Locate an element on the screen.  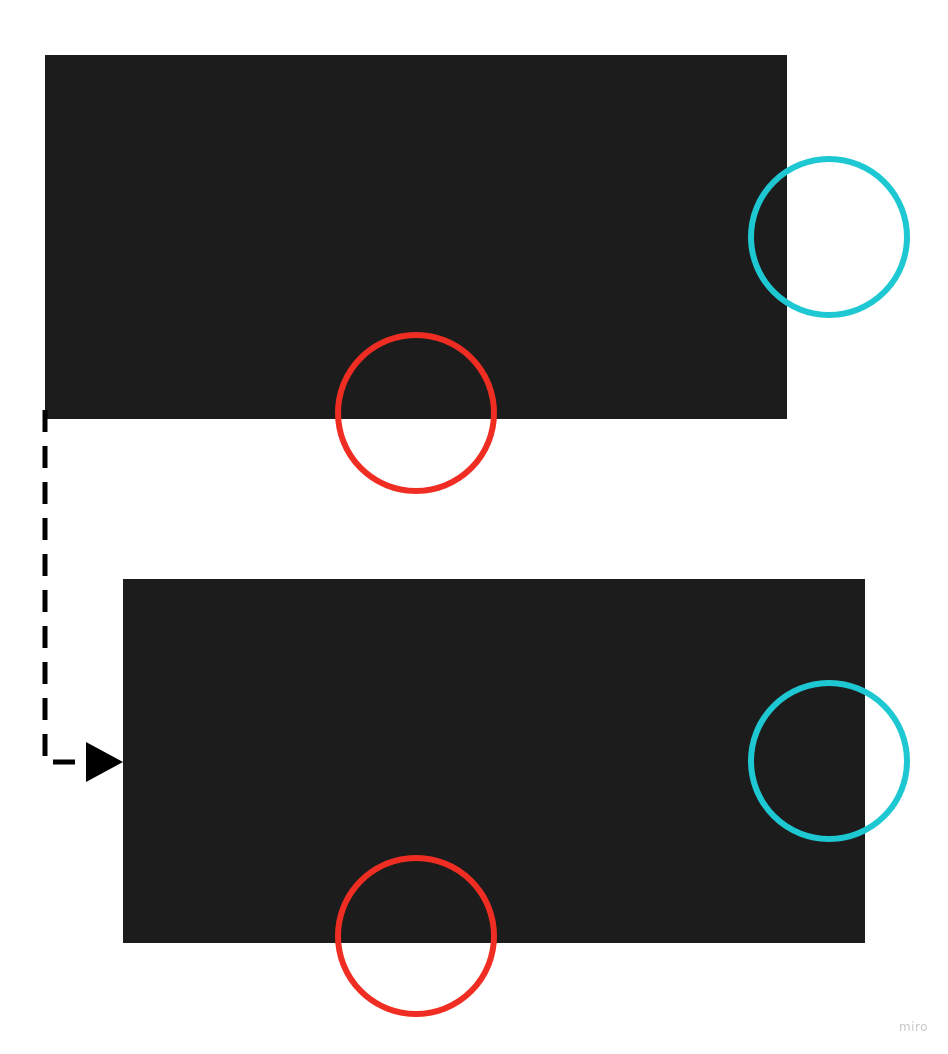
top-bottom-red-circle is located at coordinates (416, 413).